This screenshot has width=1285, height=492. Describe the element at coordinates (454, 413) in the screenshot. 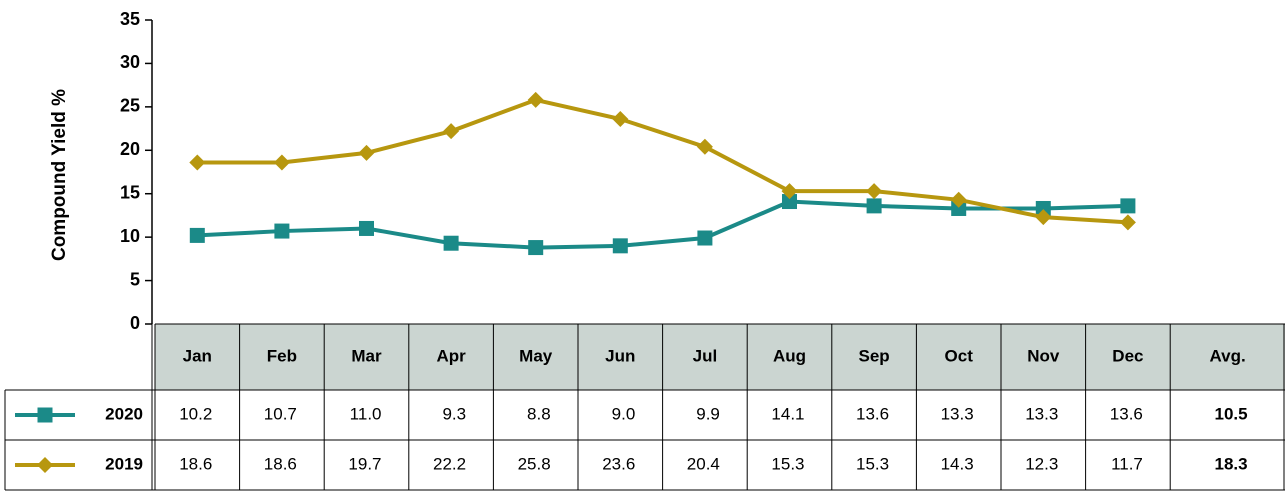

I see `table-value: 9.3` at that location.